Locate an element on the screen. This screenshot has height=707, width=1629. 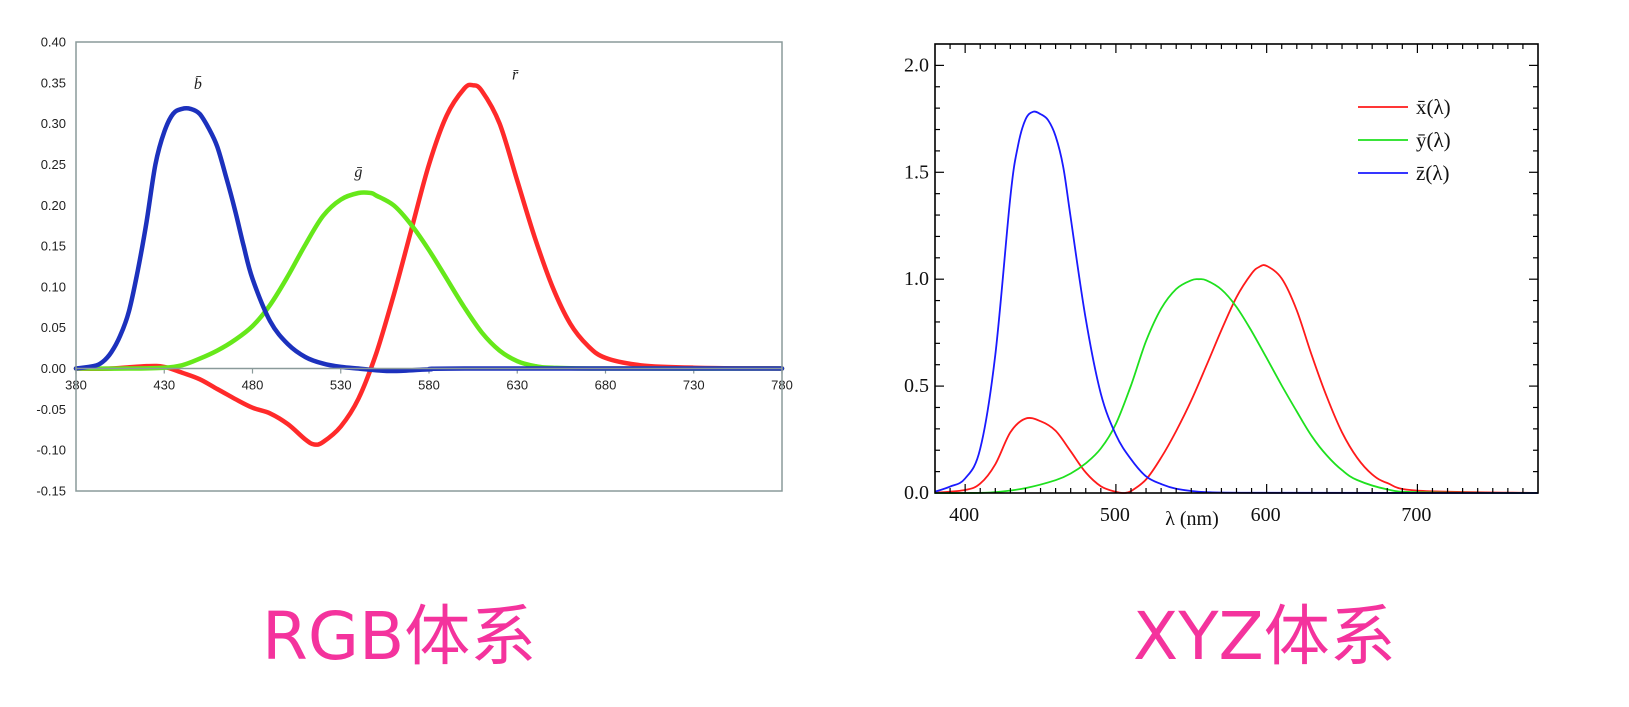
rgb-x-tick-label: 580 is located at coordinates (429, 385).